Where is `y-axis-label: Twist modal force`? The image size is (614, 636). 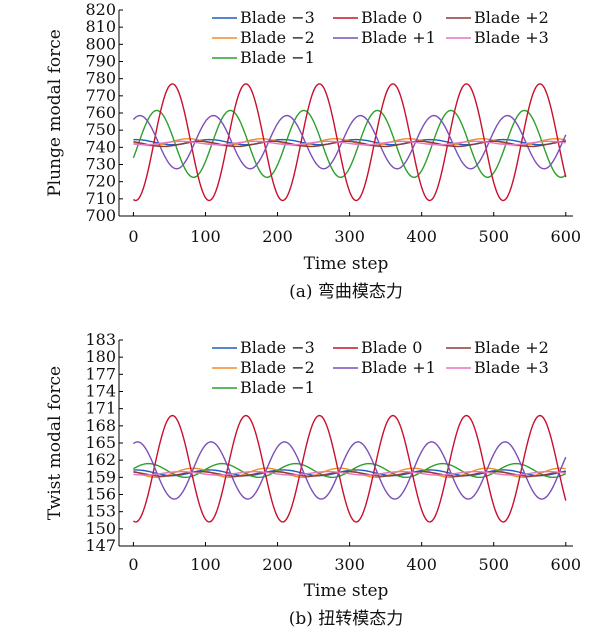
y-axis-label: Twist modal force is located at coordinates (55, 443).